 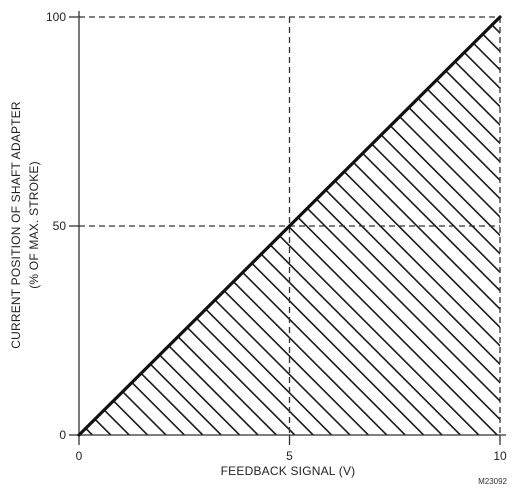 What do you see at coordinates (79, 456) in the screenshot?
I see `x-tick-label-0: 0` at bounding box center [79, 456].